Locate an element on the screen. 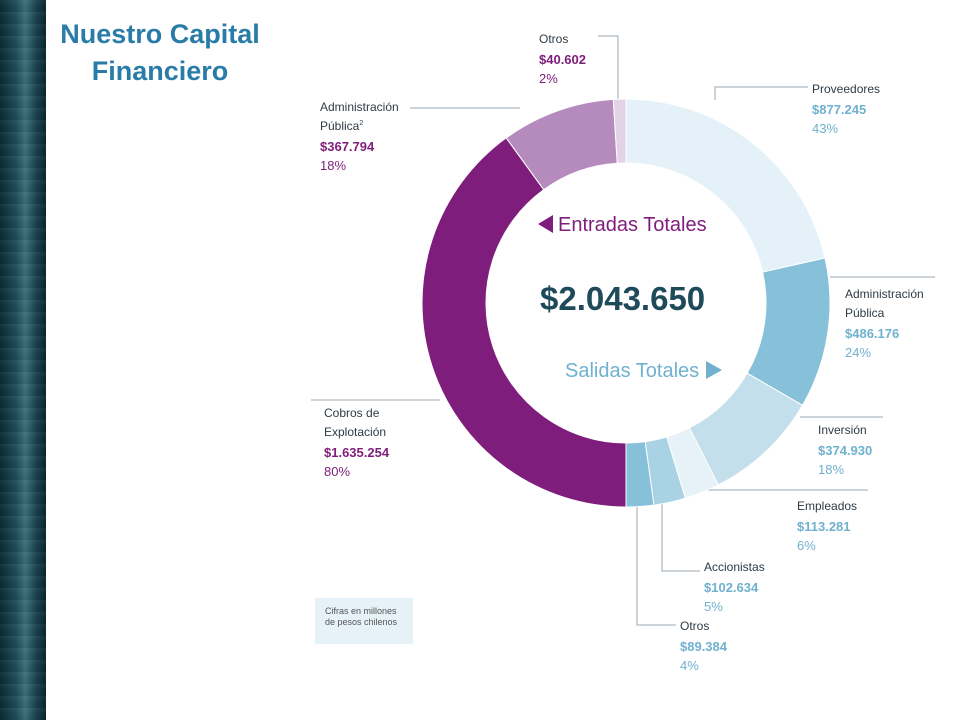 The height and width of the screenshot is (720, 960). label-salidas-empleados-value: $113.281 is located at coordinates (824, 526).